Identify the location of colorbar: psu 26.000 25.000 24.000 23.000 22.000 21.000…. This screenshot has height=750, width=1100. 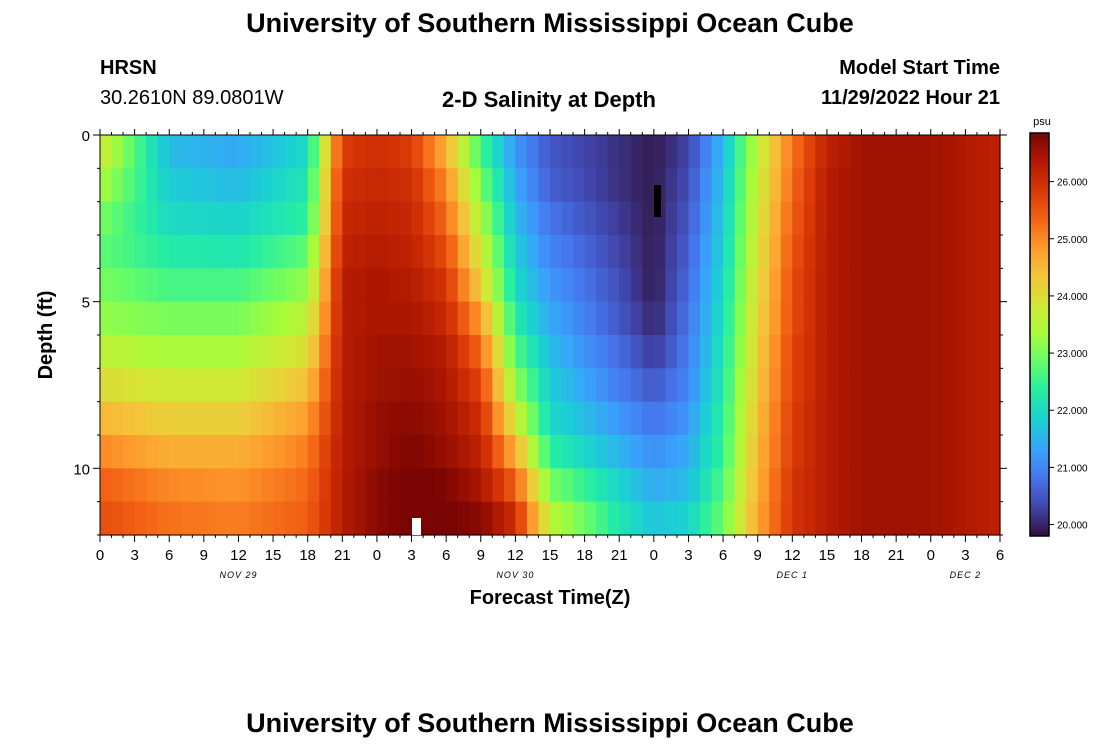
(1058, 326).